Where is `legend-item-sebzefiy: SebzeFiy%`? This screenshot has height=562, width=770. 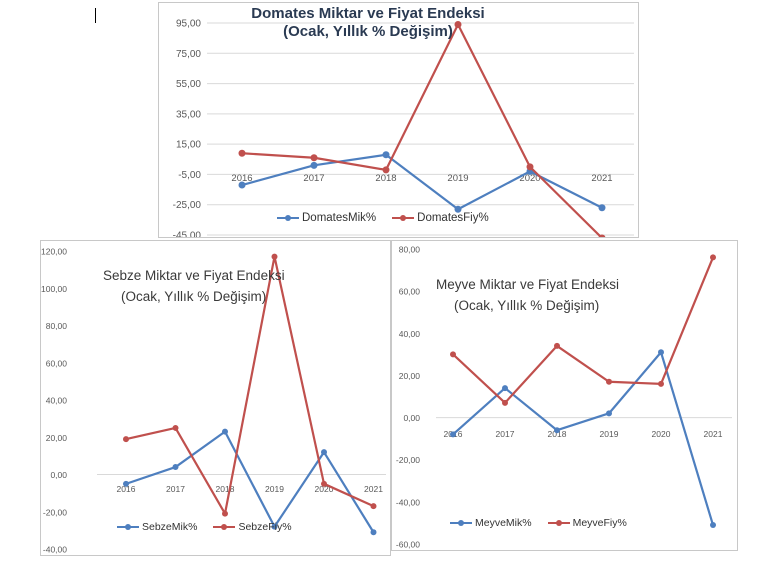 legend-item-sebzefiy: SebzeFiy% is located at coordinates (252, 527).